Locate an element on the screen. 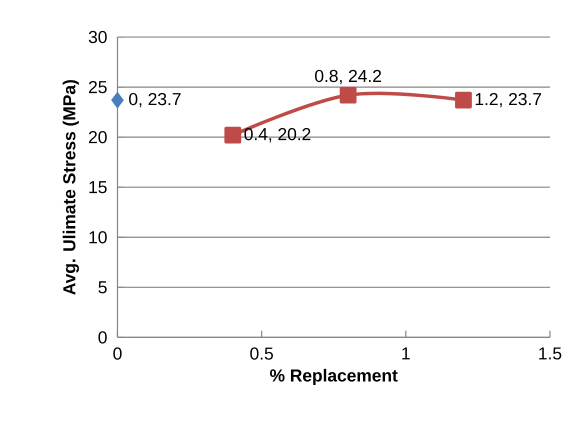 The width and height of the screenshot is (586, 433). data-label: 0.8, 24.2 is located at coordinates (348, 77).